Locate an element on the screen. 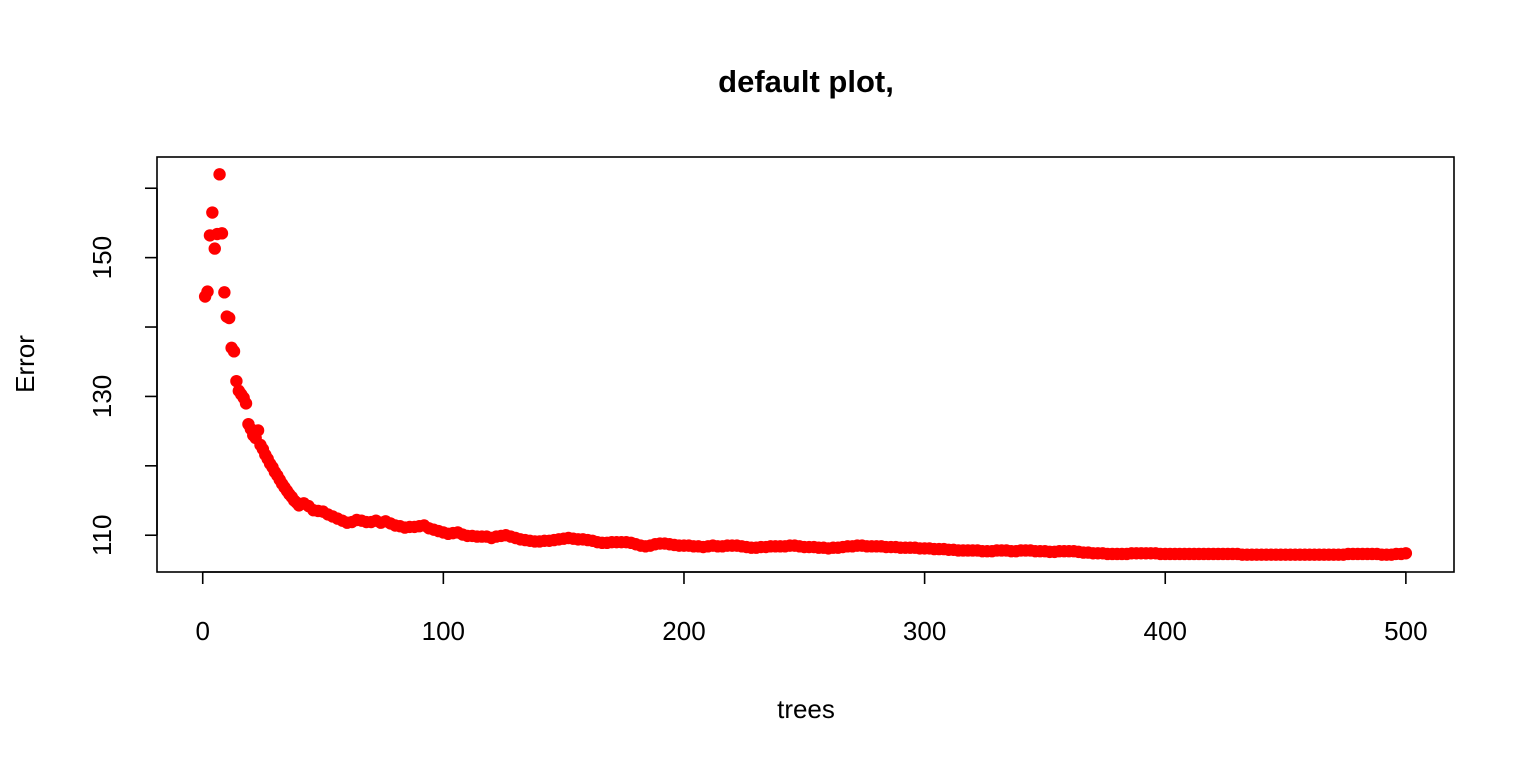  x-axis: 0 100 200 300 400 500 is located at coordinates (811, 608).